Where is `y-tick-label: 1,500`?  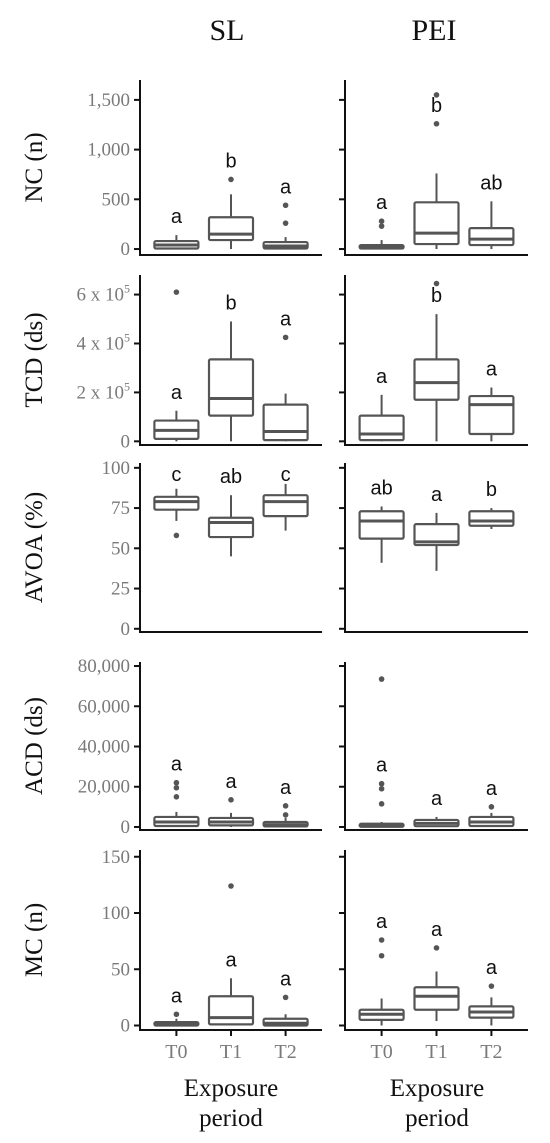
y-tick-label: 1,500 is located at coordinates (108, 100).